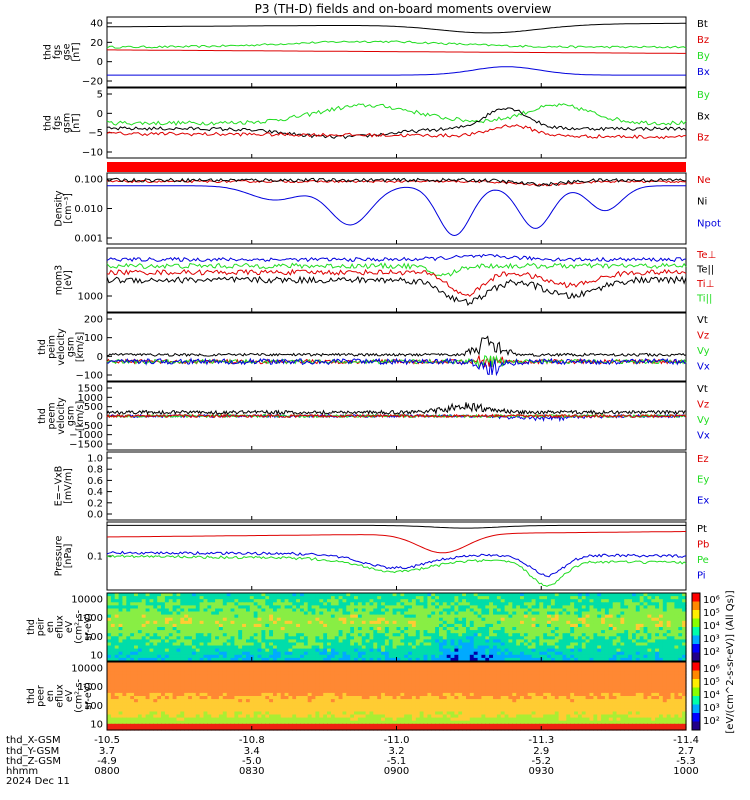  What do you see at coordinates (396, 114) in the screenshot?
I see `series-by` at bounding box center [396, 114].